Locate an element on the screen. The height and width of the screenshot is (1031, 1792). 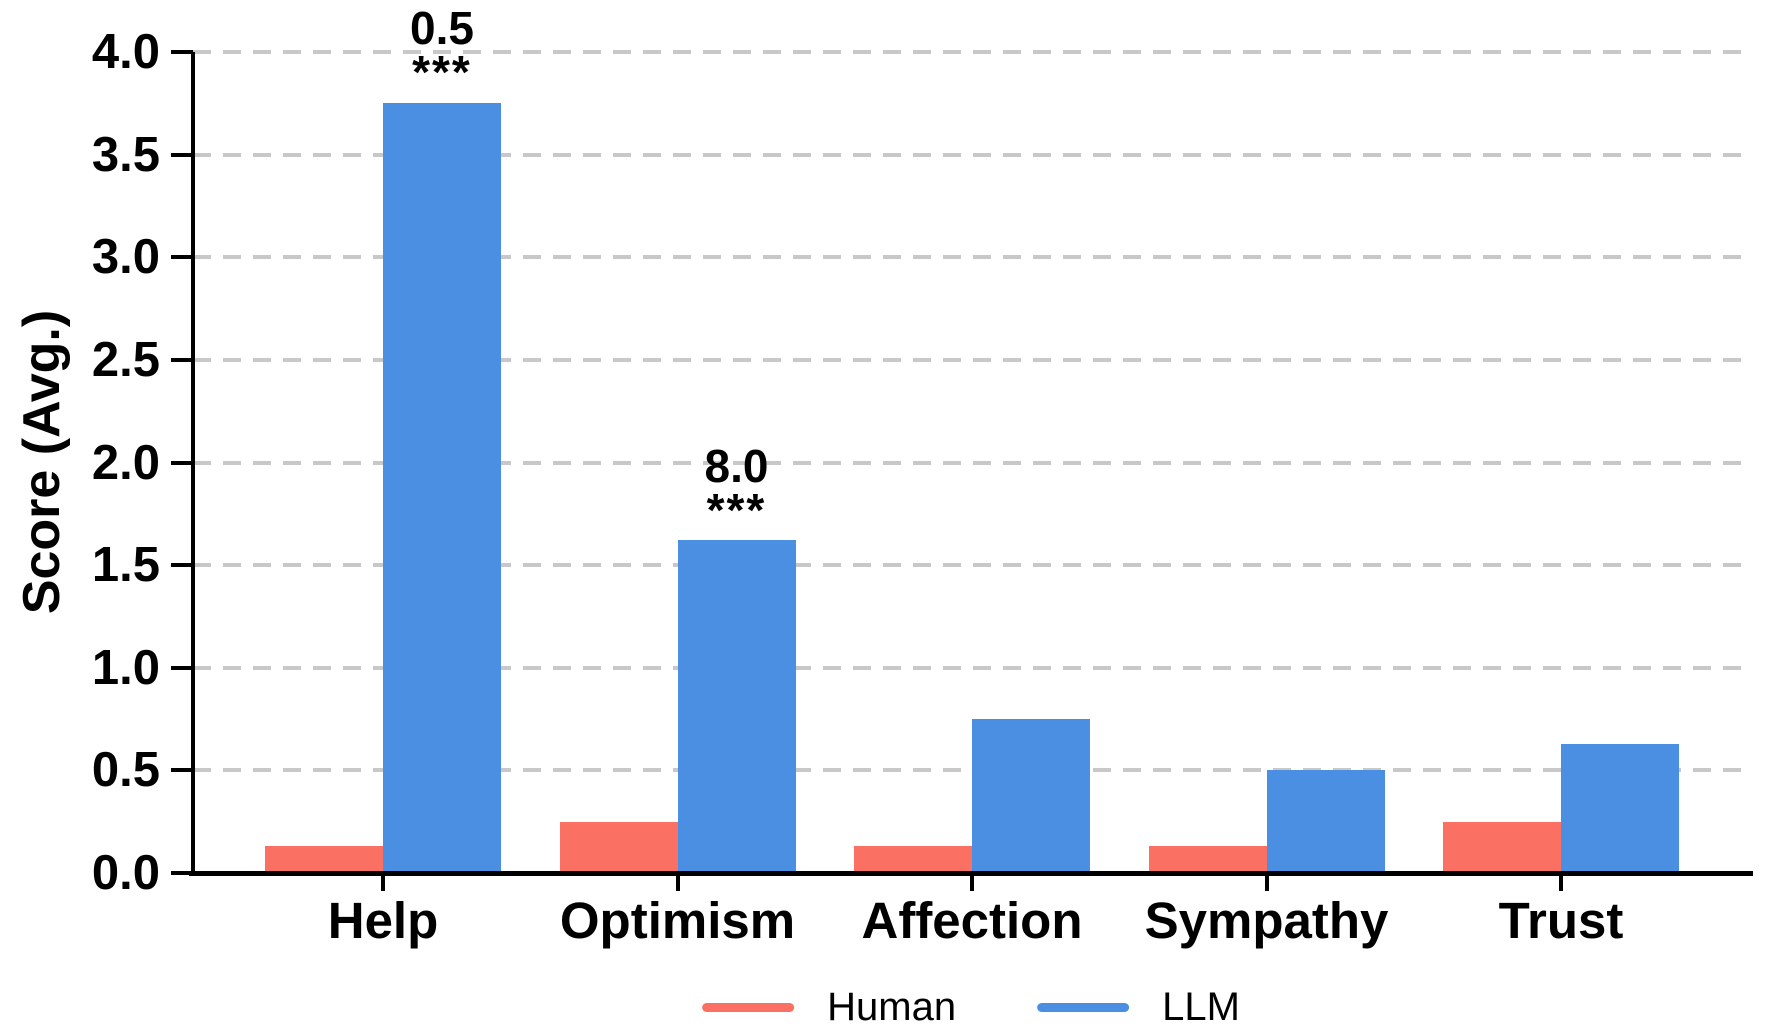
annotation-help: 0.5 *** is located at coordinates (442, 50).